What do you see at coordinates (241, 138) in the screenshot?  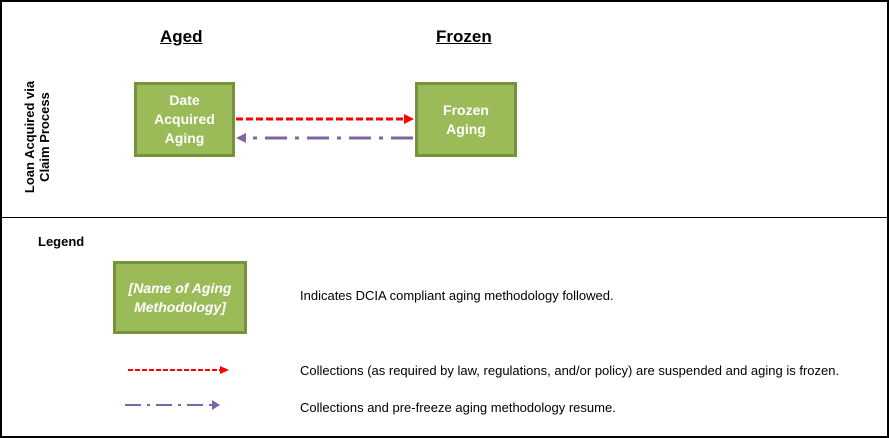 I see `resume-arrowhead` at bounding box center [241, 138].